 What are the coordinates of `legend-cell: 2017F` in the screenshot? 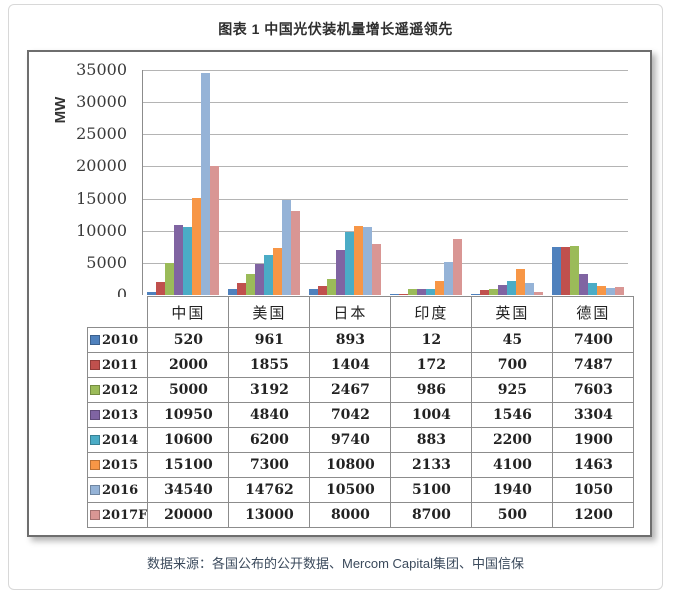 It's located at (117, 515).